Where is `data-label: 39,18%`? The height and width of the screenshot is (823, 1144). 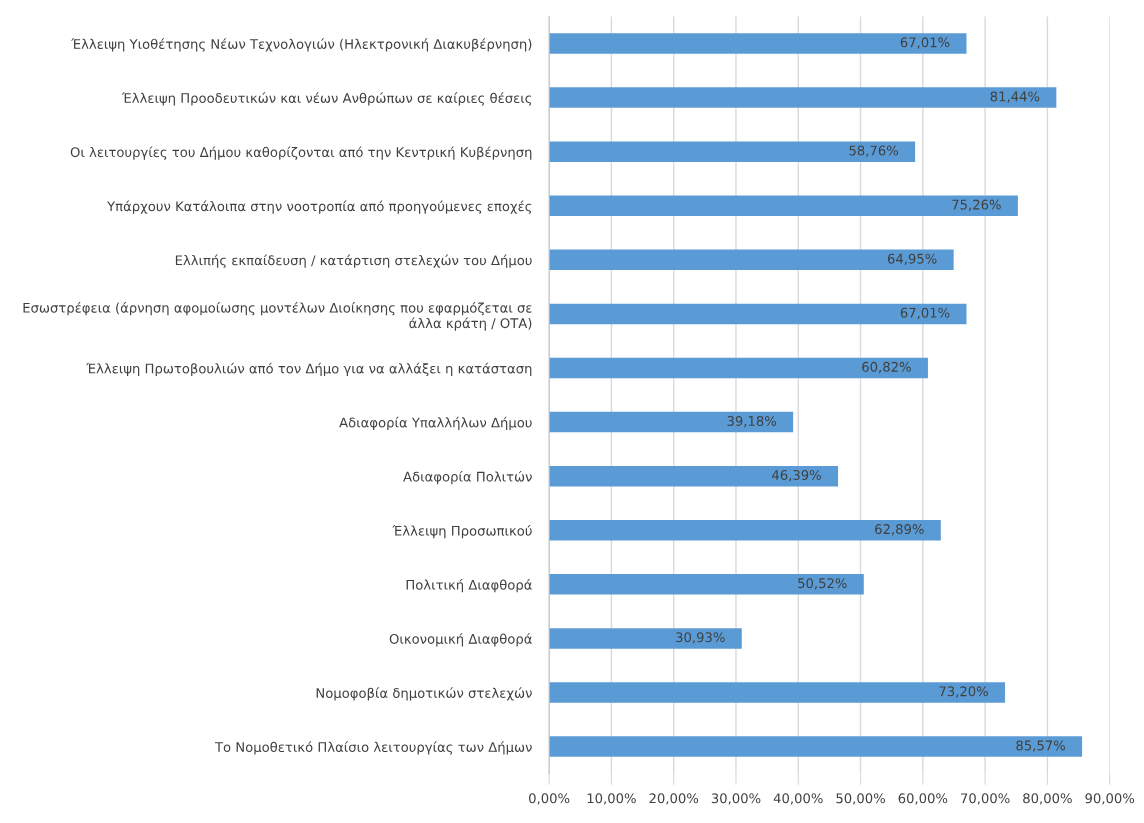 data-label: 39,18% is located at coordinates (752, 421).